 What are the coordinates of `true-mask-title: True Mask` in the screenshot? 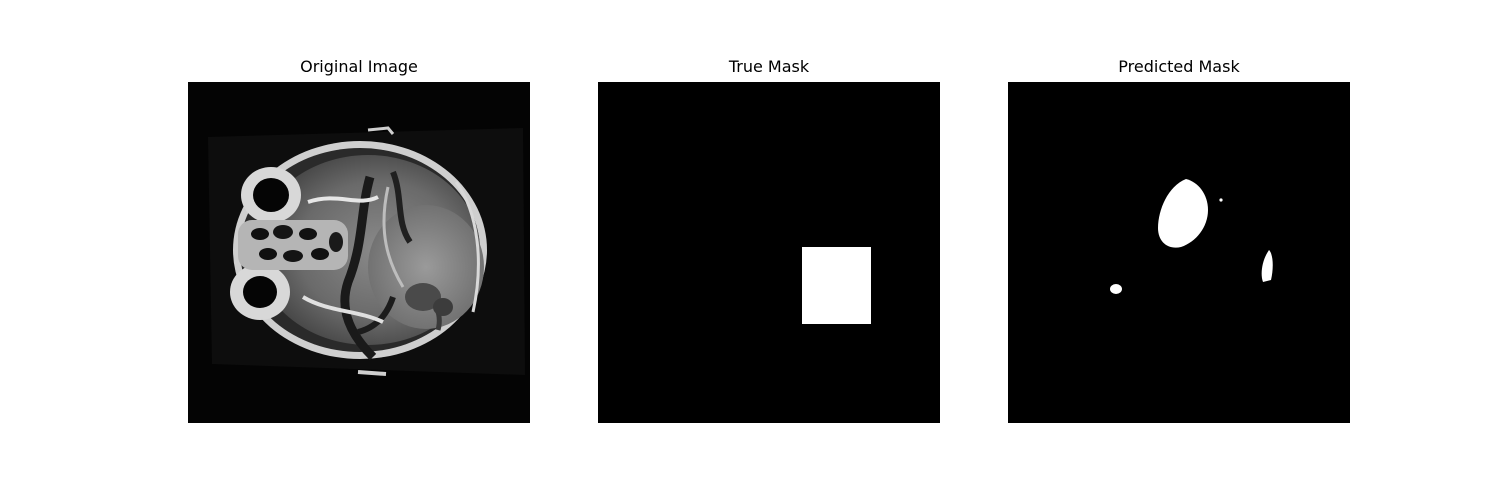 It's located at (769, 66).